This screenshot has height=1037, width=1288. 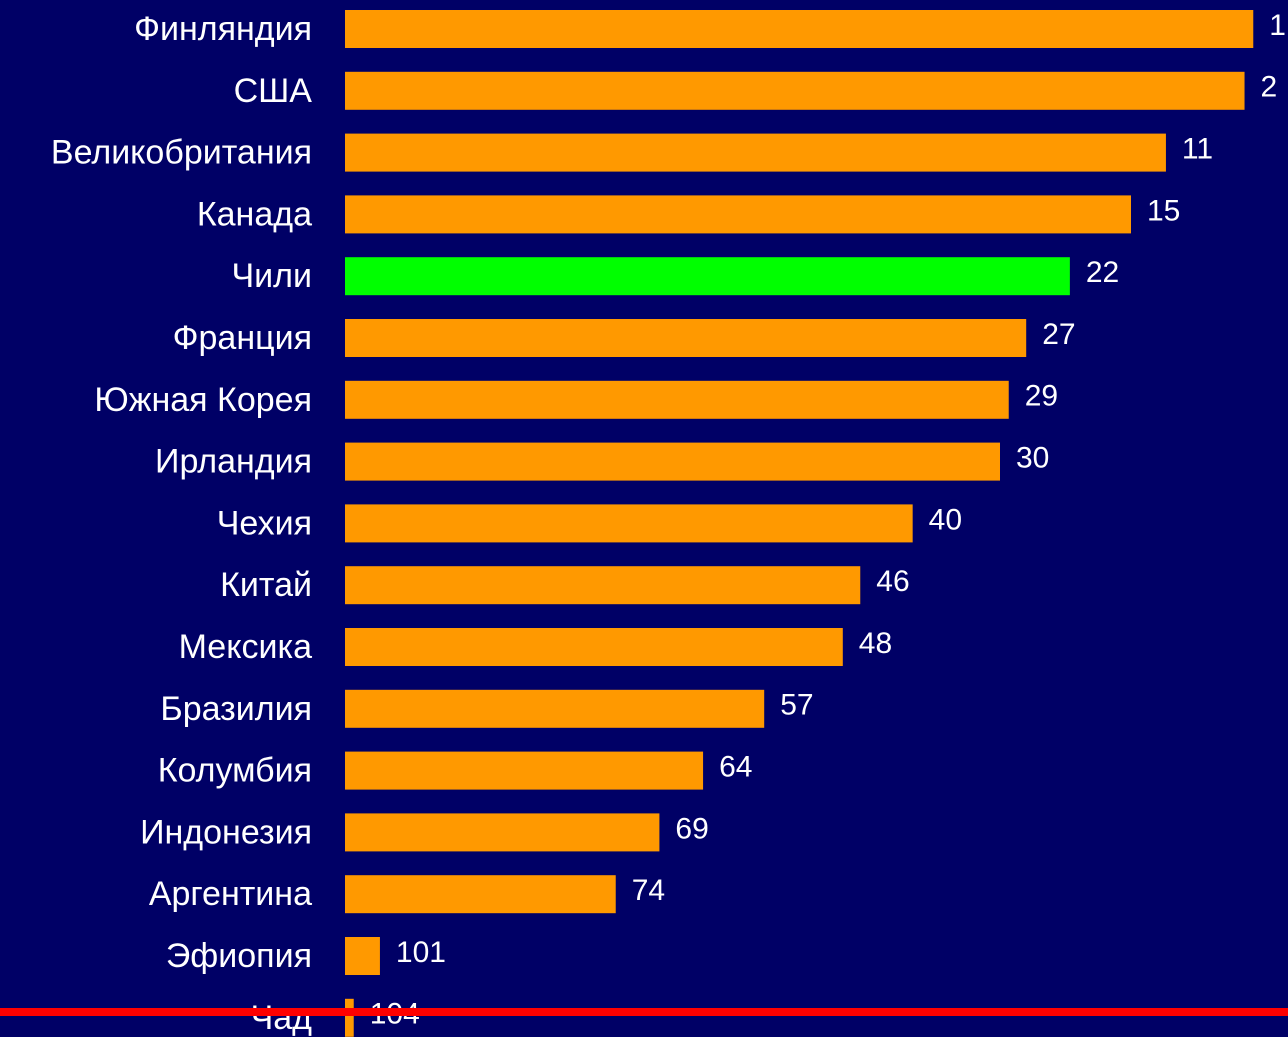 What do you see at coordinates (735, 767) in the screenshot?
I see `value-label: 64` at bounding box center [735, 767].